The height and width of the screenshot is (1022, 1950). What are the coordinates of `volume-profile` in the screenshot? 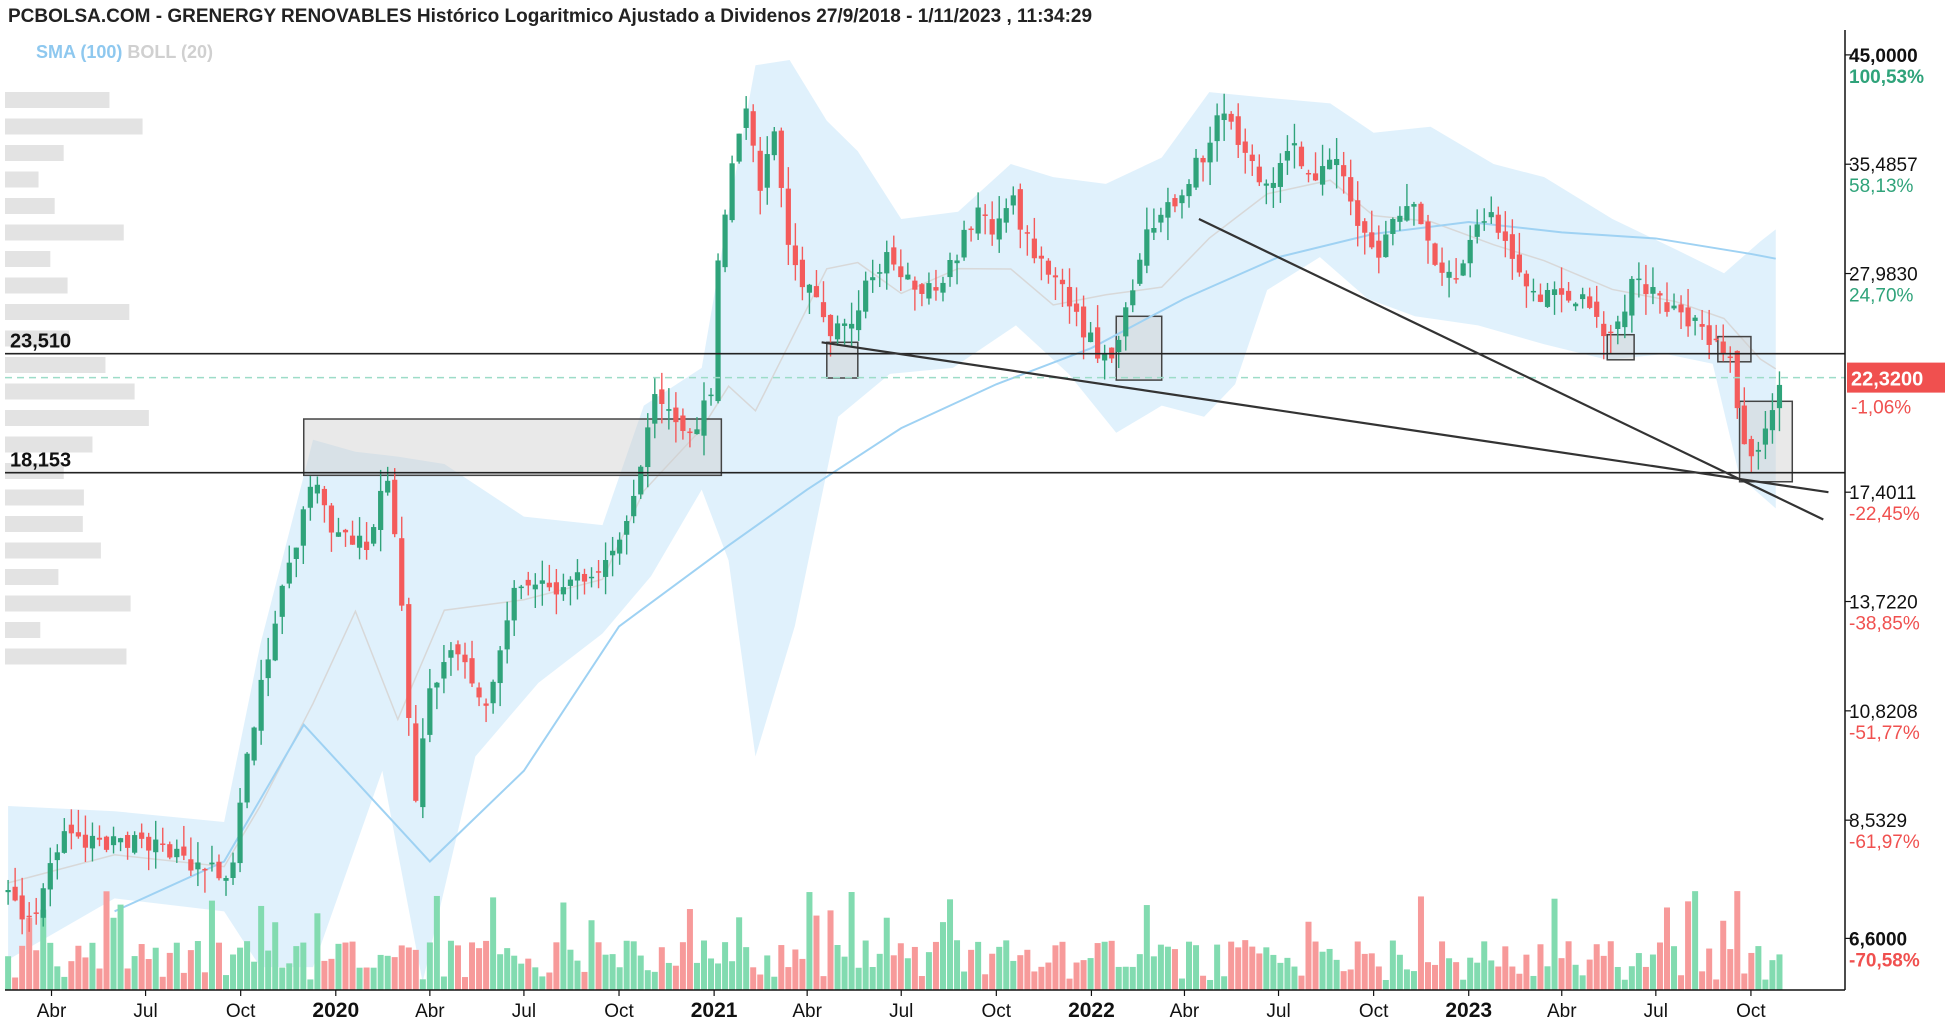 It's located at (77, 378).